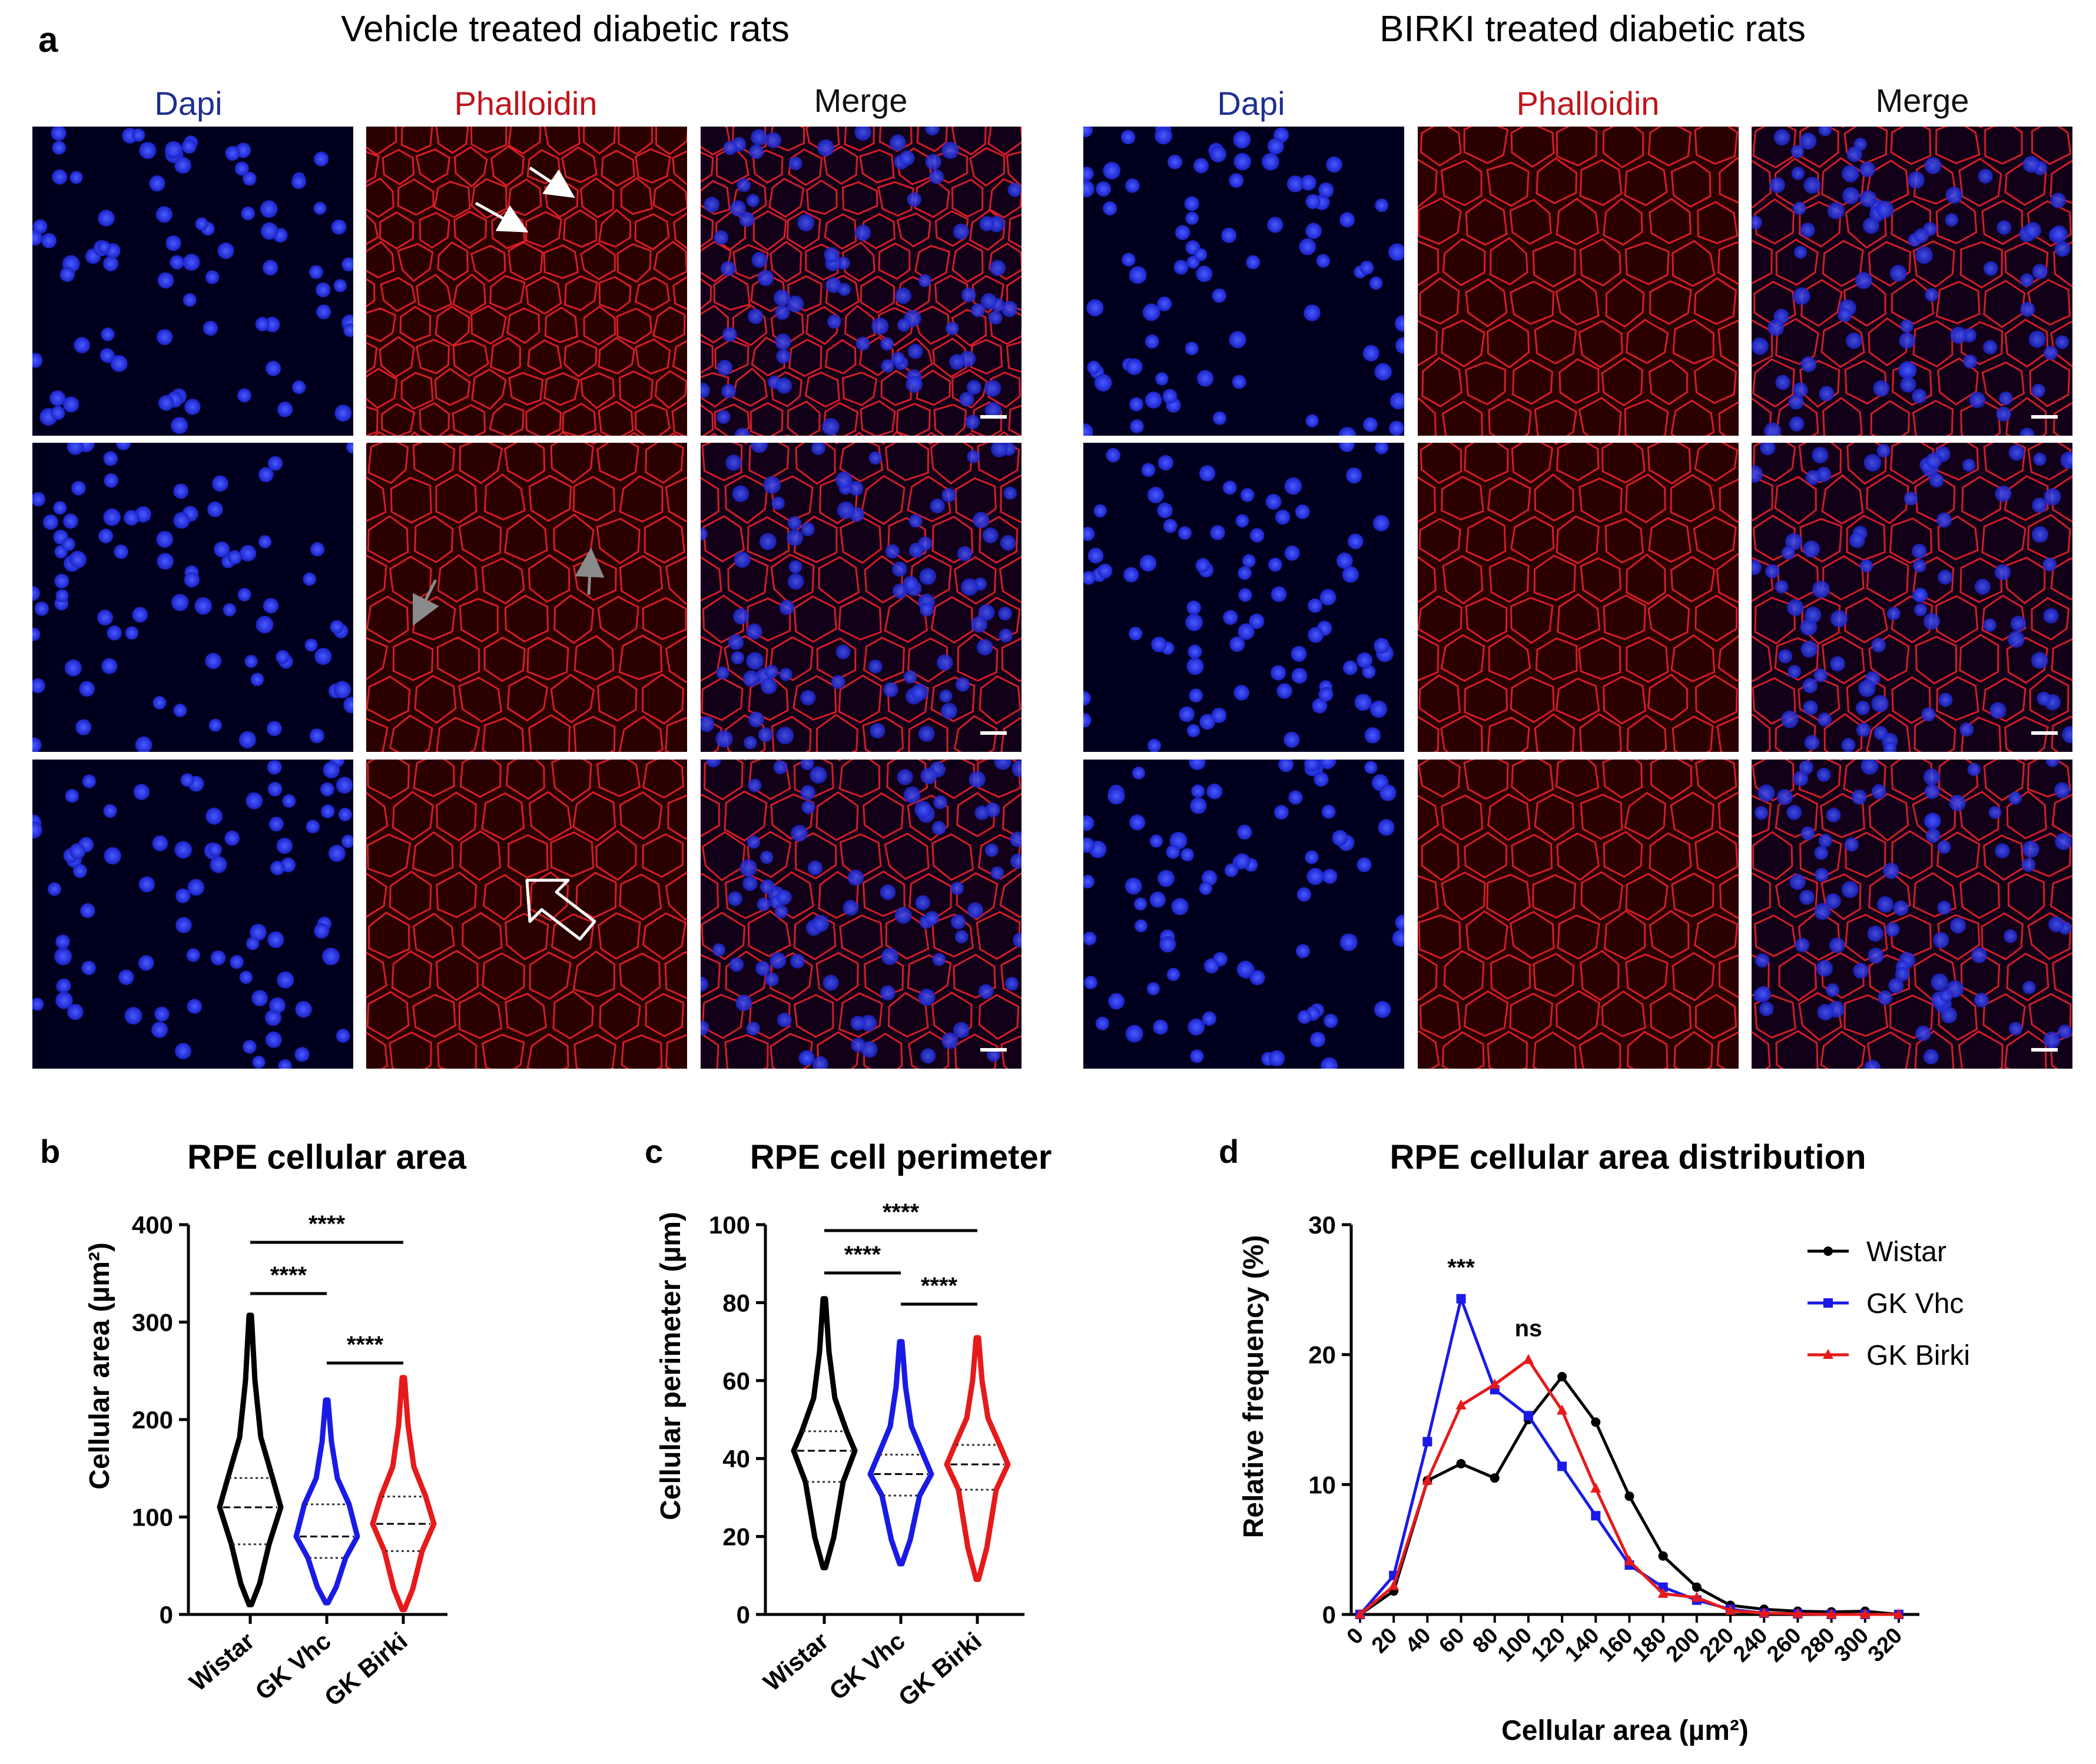  What do you see at coordinates (729, 1225) in the screenshot?
I see `y-tick-label: 100` at bounding box center [729, 1225].